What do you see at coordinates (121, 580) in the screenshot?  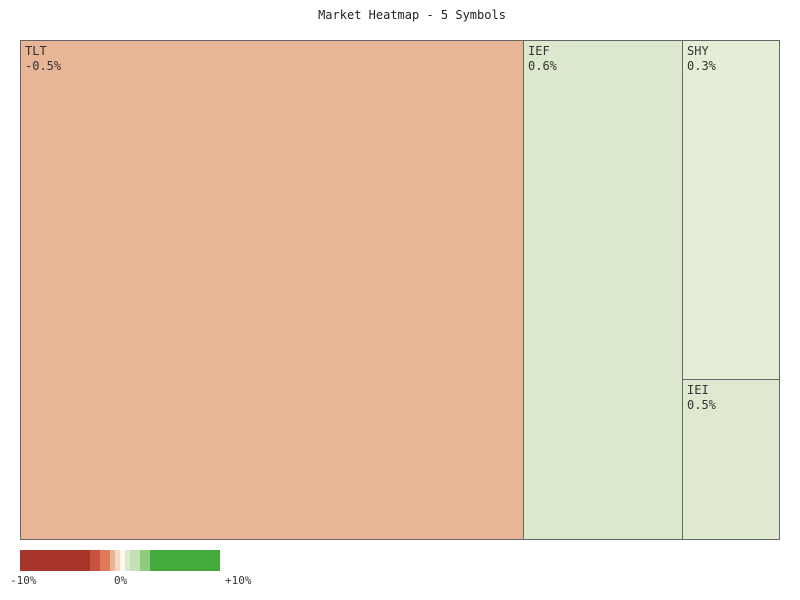 I see `legend-mid-label: 0%` at bounding box center [121, 580].